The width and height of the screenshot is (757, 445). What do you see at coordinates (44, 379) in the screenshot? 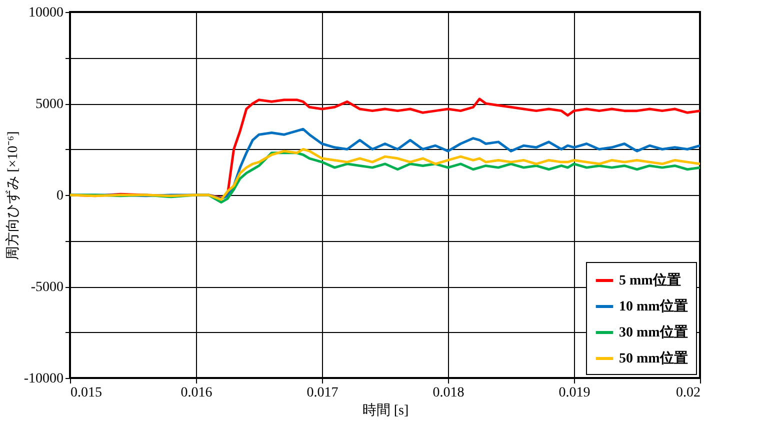
I see `y-tick-label: -10000` at bounding box center [44, 379].